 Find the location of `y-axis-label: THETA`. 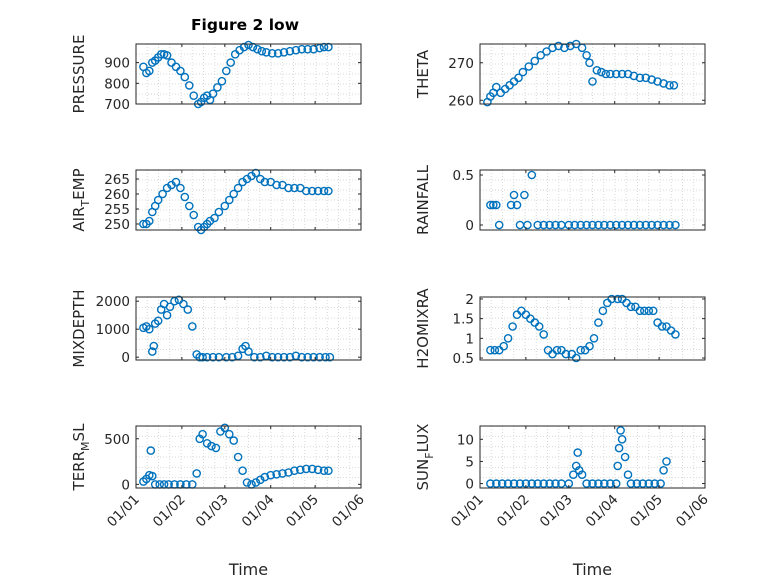

y-axis-label: THETA is located at coordinates (423, 74).